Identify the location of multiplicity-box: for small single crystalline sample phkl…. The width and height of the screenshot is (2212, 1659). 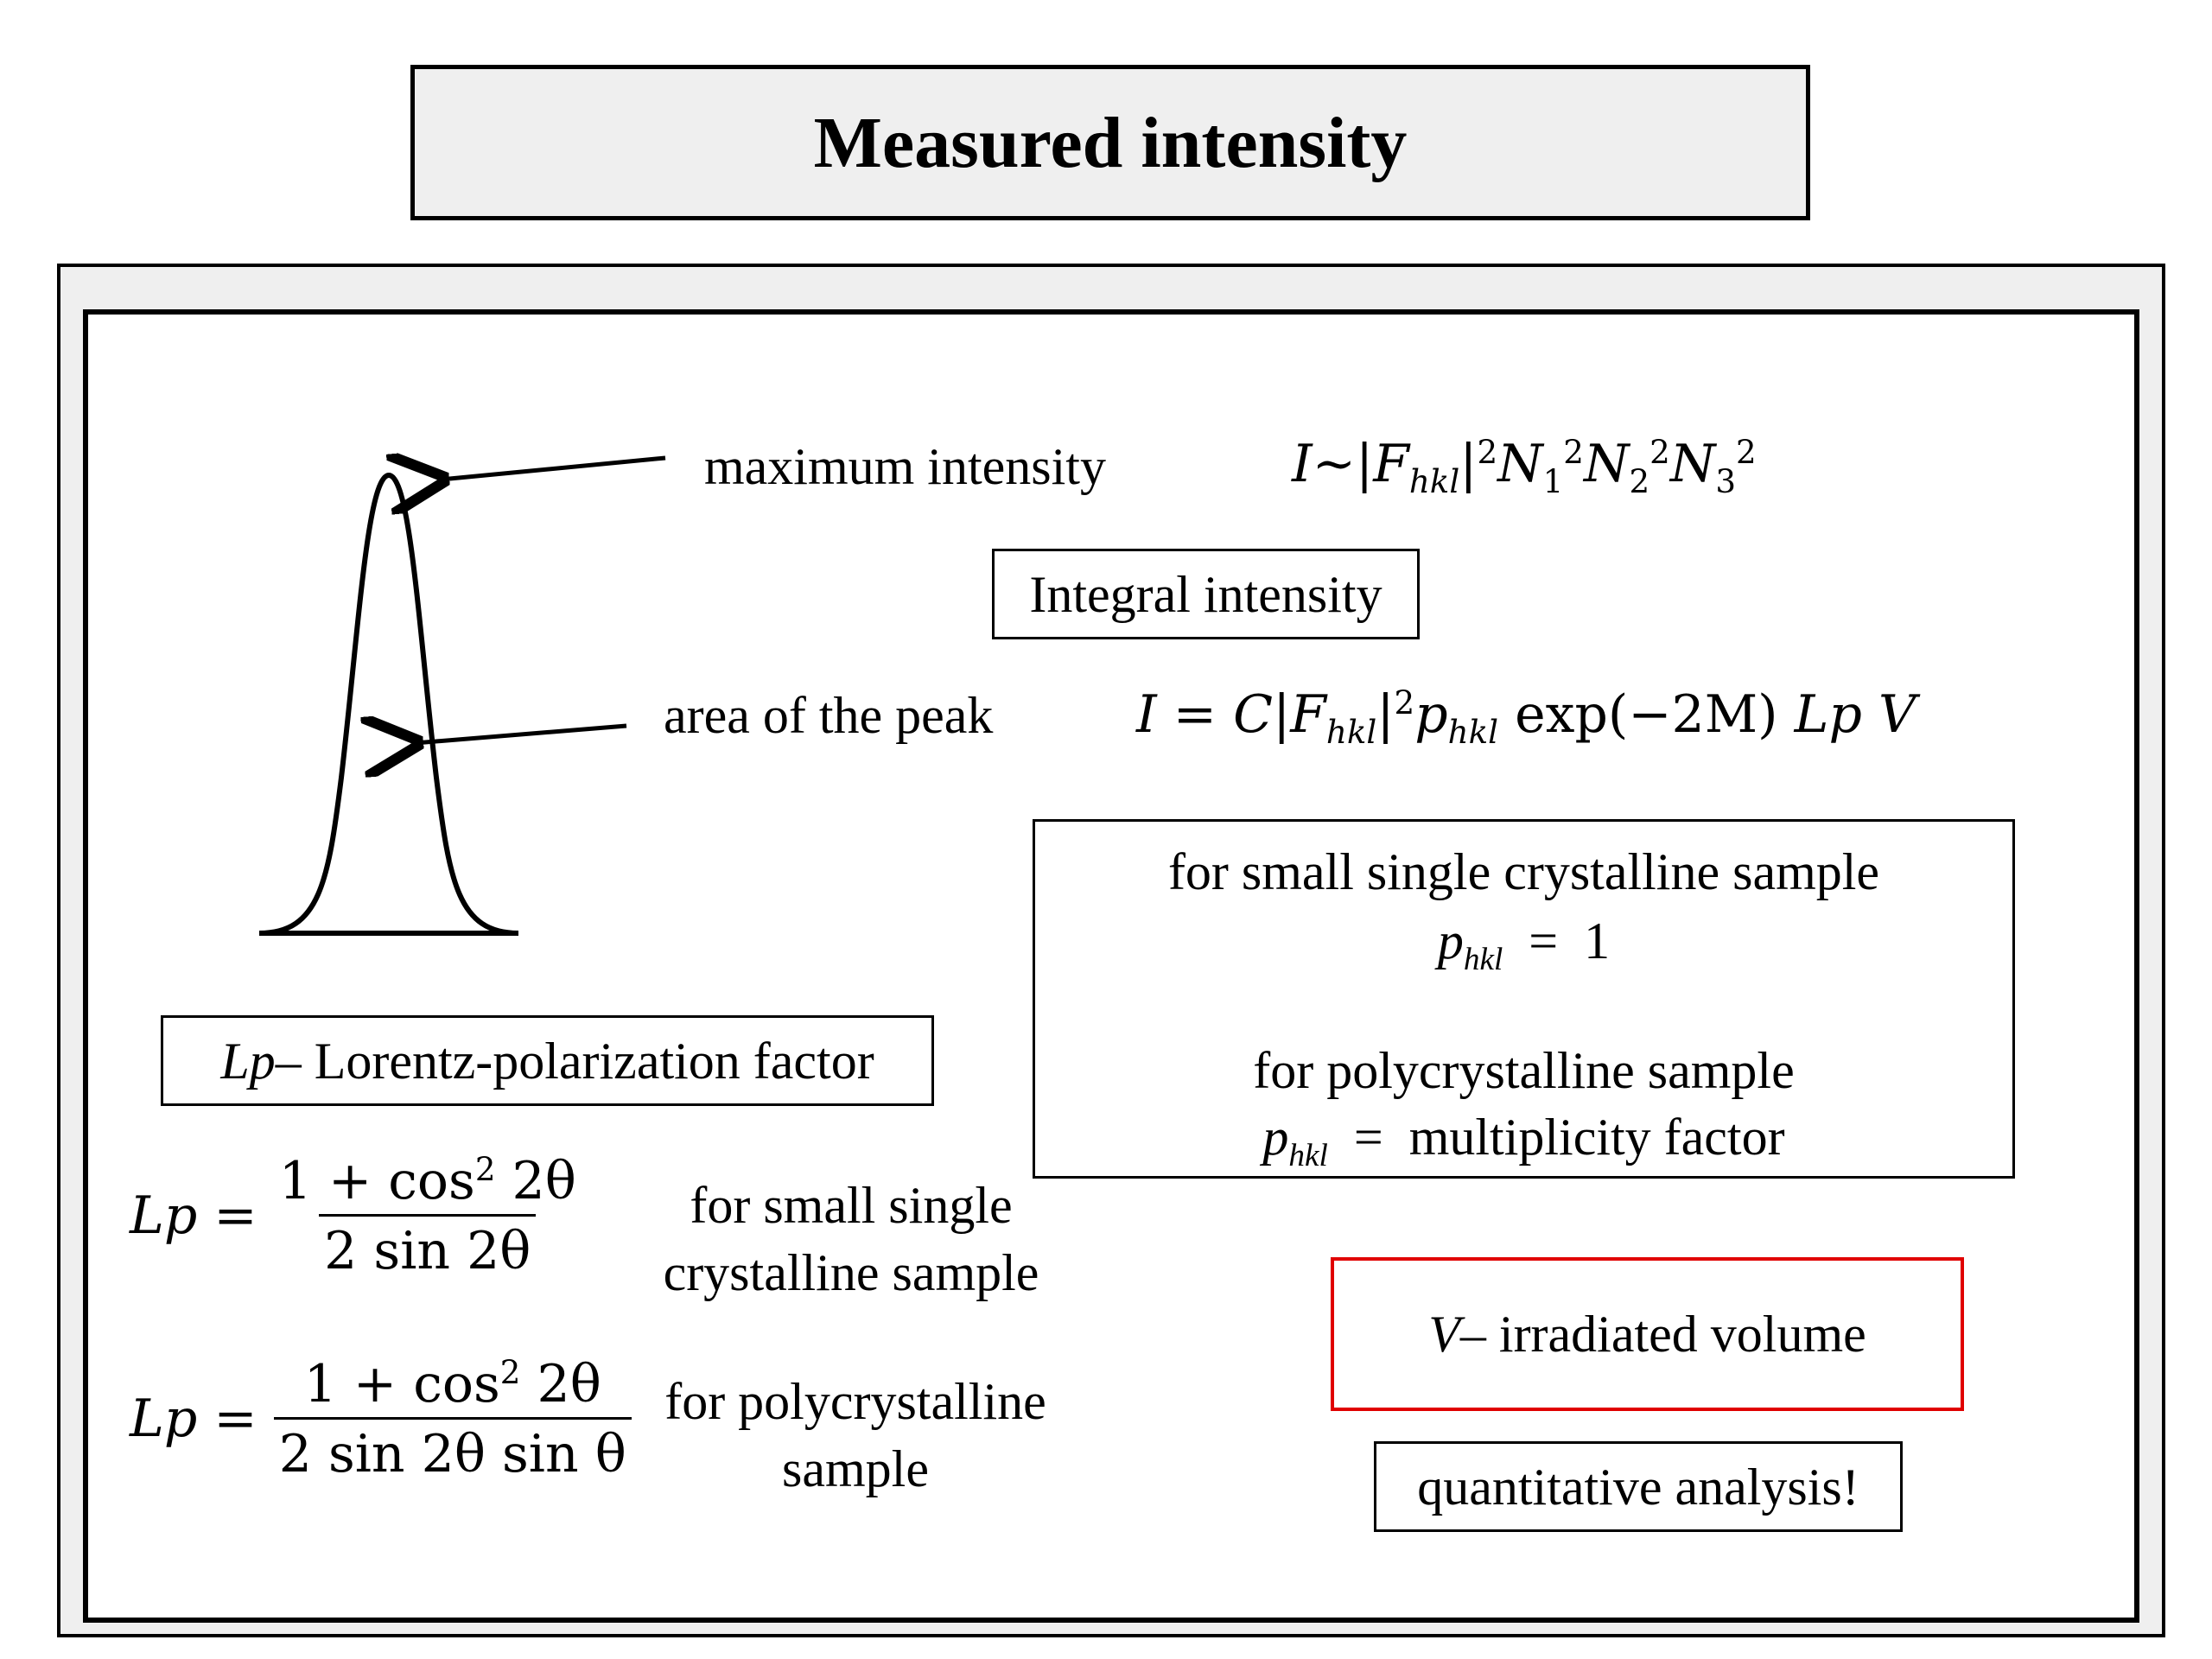
(1524, 999).